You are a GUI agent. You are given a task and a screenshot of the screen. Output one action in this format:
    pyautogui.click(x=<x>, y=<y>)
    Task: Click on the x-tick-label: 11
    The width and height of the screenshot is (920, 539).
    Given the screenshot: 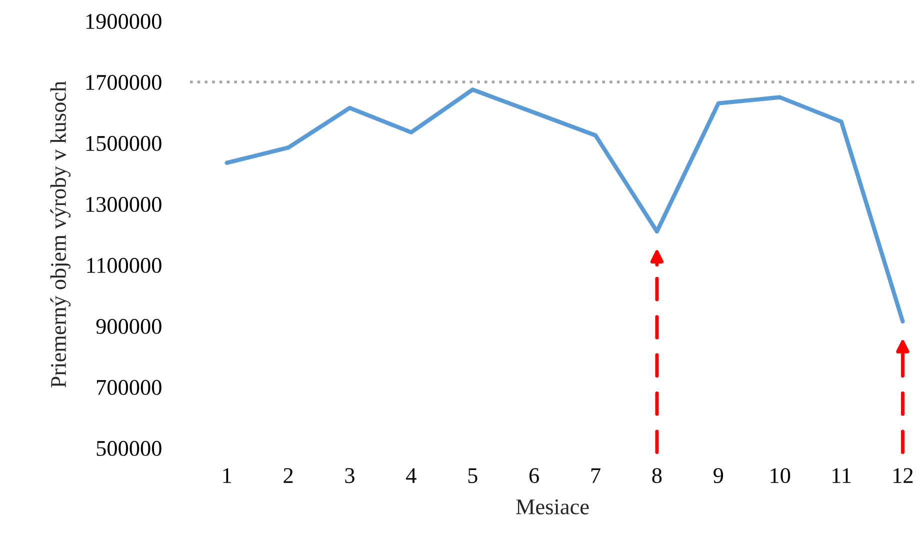 What is the action you would take?
    pyautogui.click(x=841, y=475)
    